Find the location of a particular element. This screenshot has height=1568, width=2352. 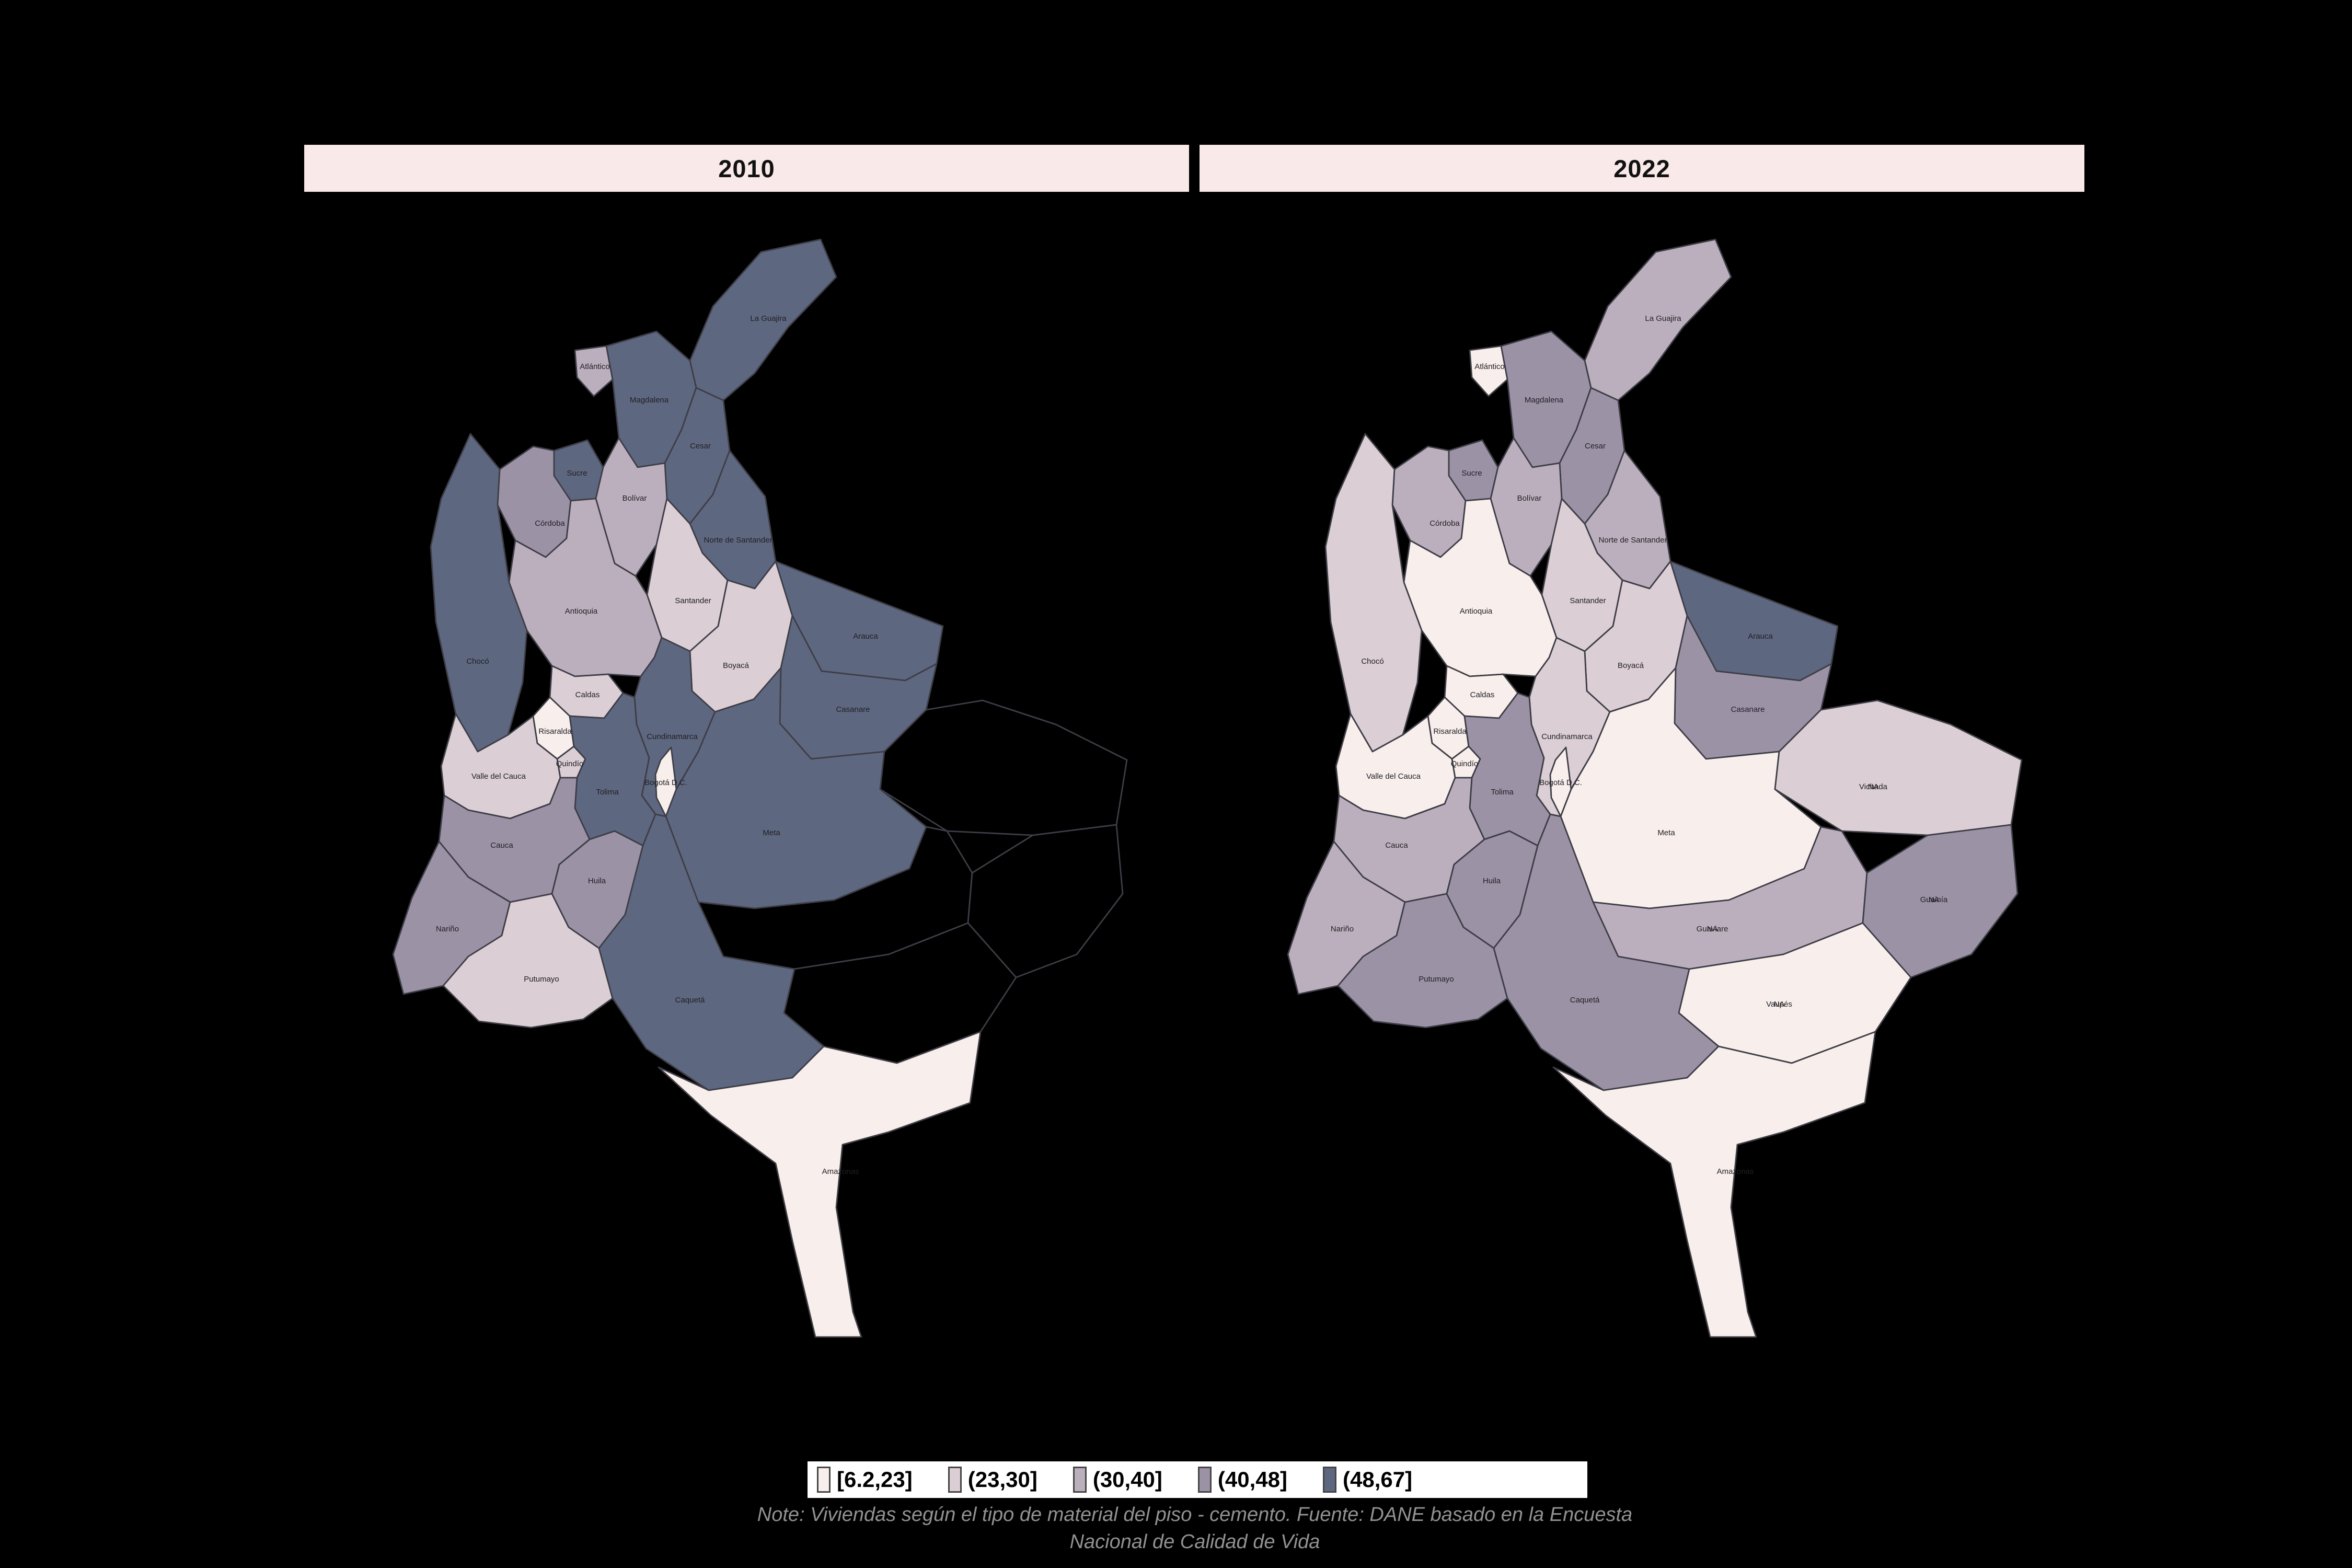

region-vichada-2022 is located at coordinates (1898, 767).